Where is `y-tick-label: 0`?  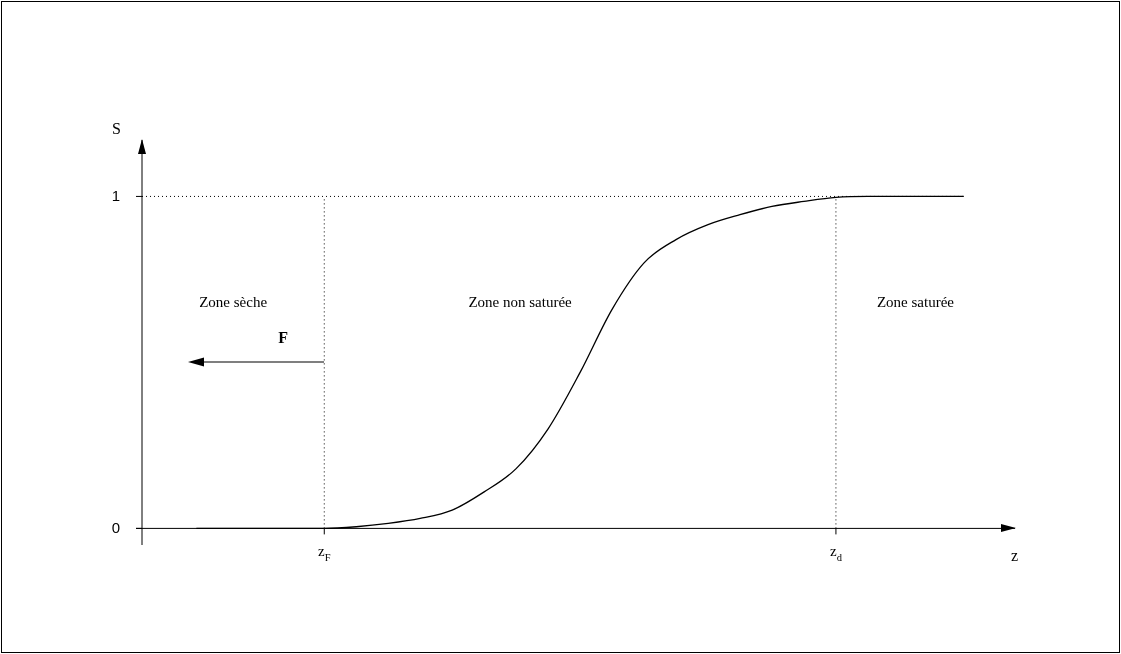
y-tick-label: 0 is located at coordinates (115, 527).